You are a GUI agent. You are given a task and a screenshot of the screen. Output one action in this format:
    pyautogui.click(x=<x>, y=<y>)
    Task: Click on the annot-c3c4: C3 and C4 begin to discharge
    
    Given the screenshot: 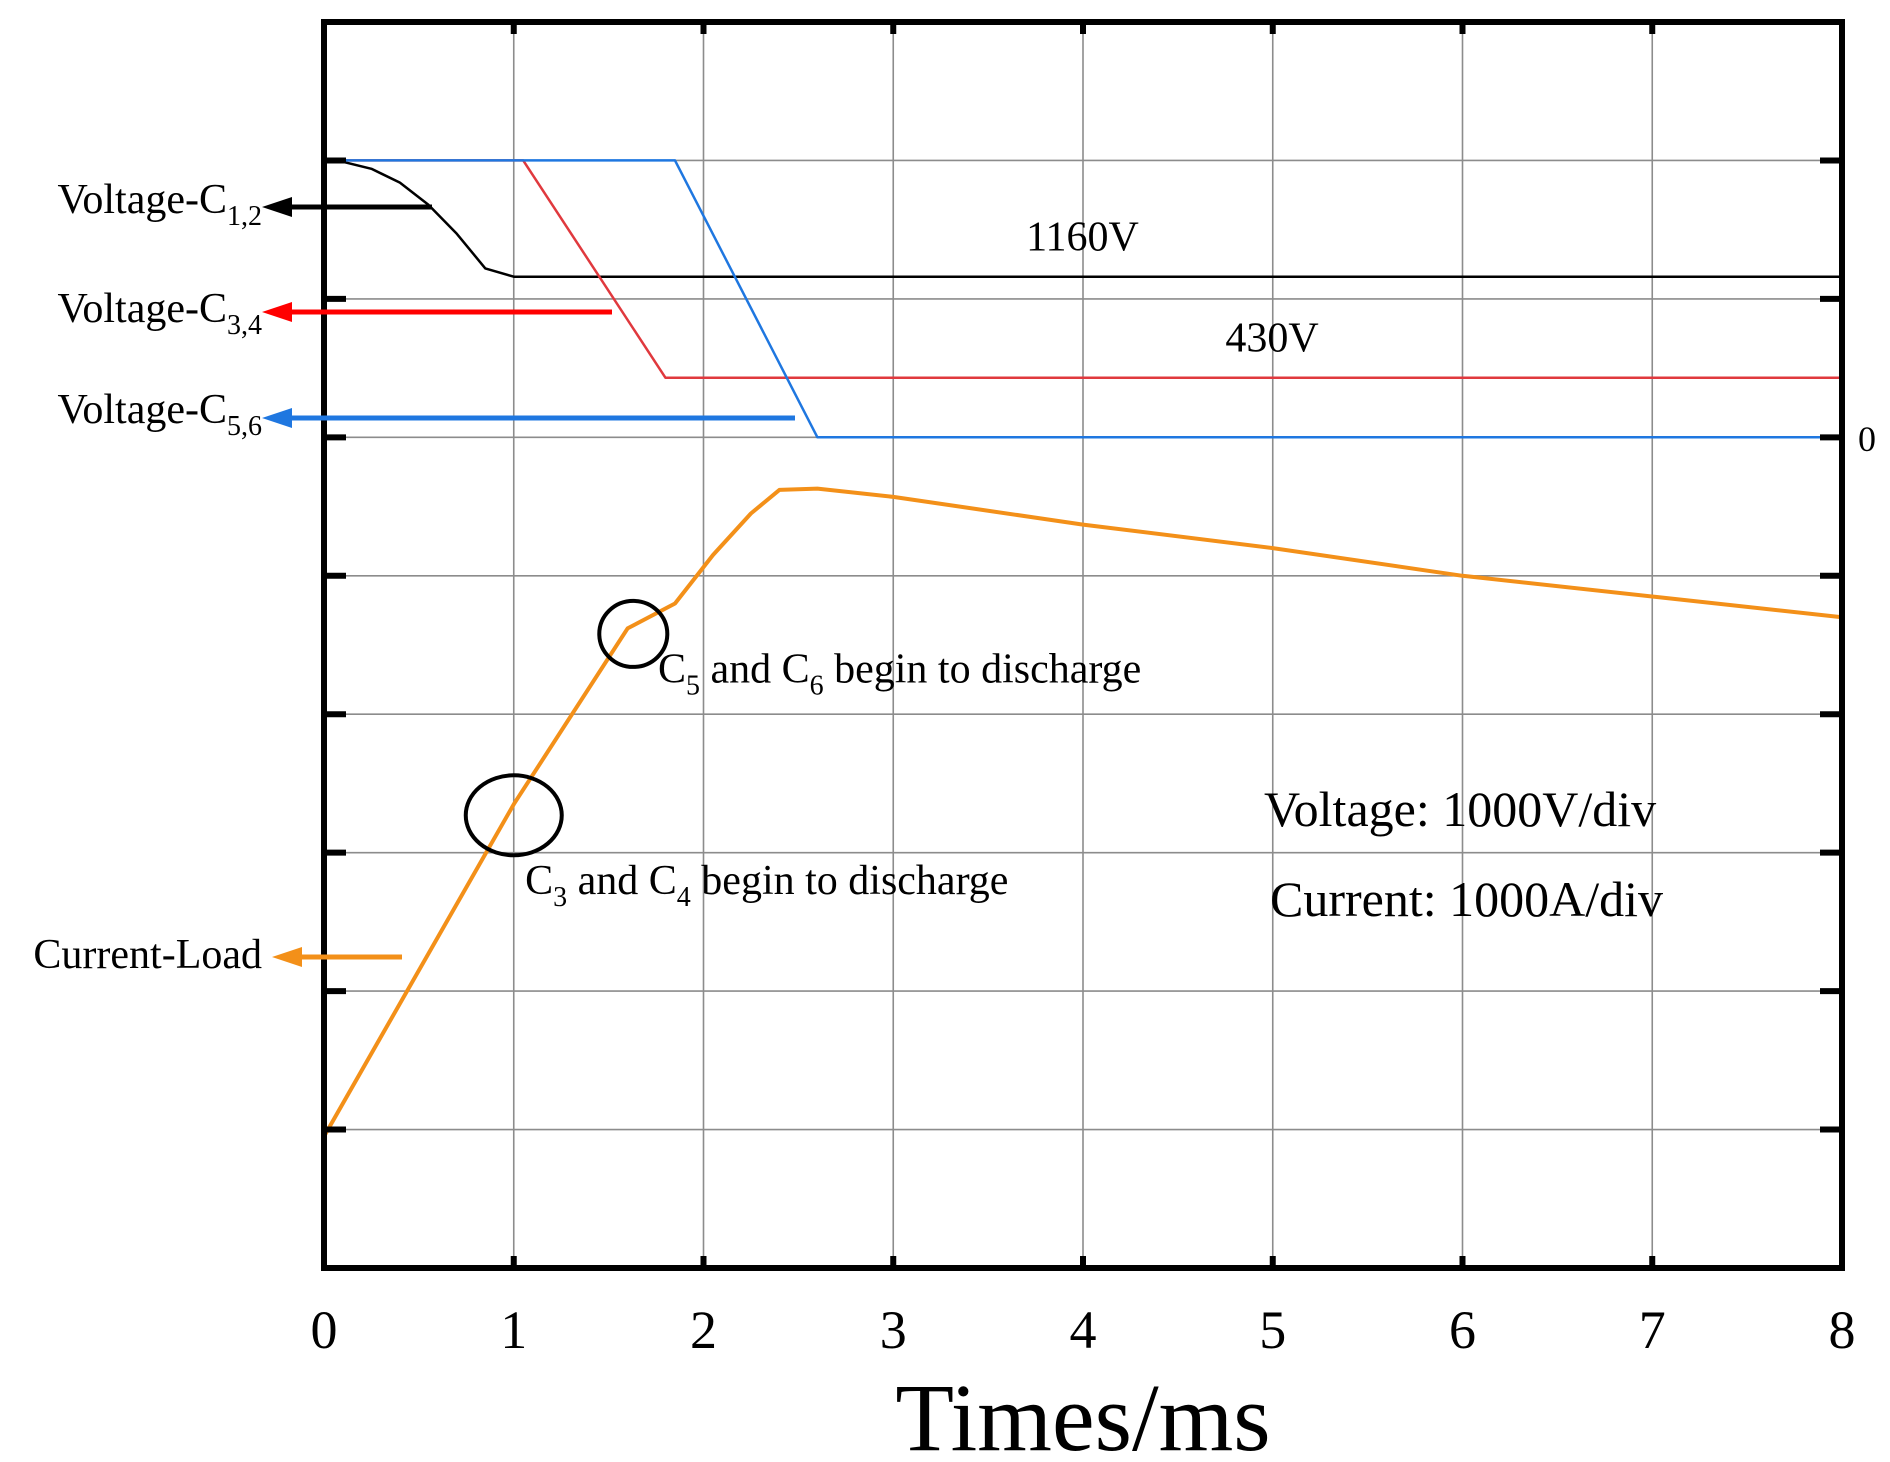 What is the action you would take?
    pyautogui.click(x=766, y=885)
    